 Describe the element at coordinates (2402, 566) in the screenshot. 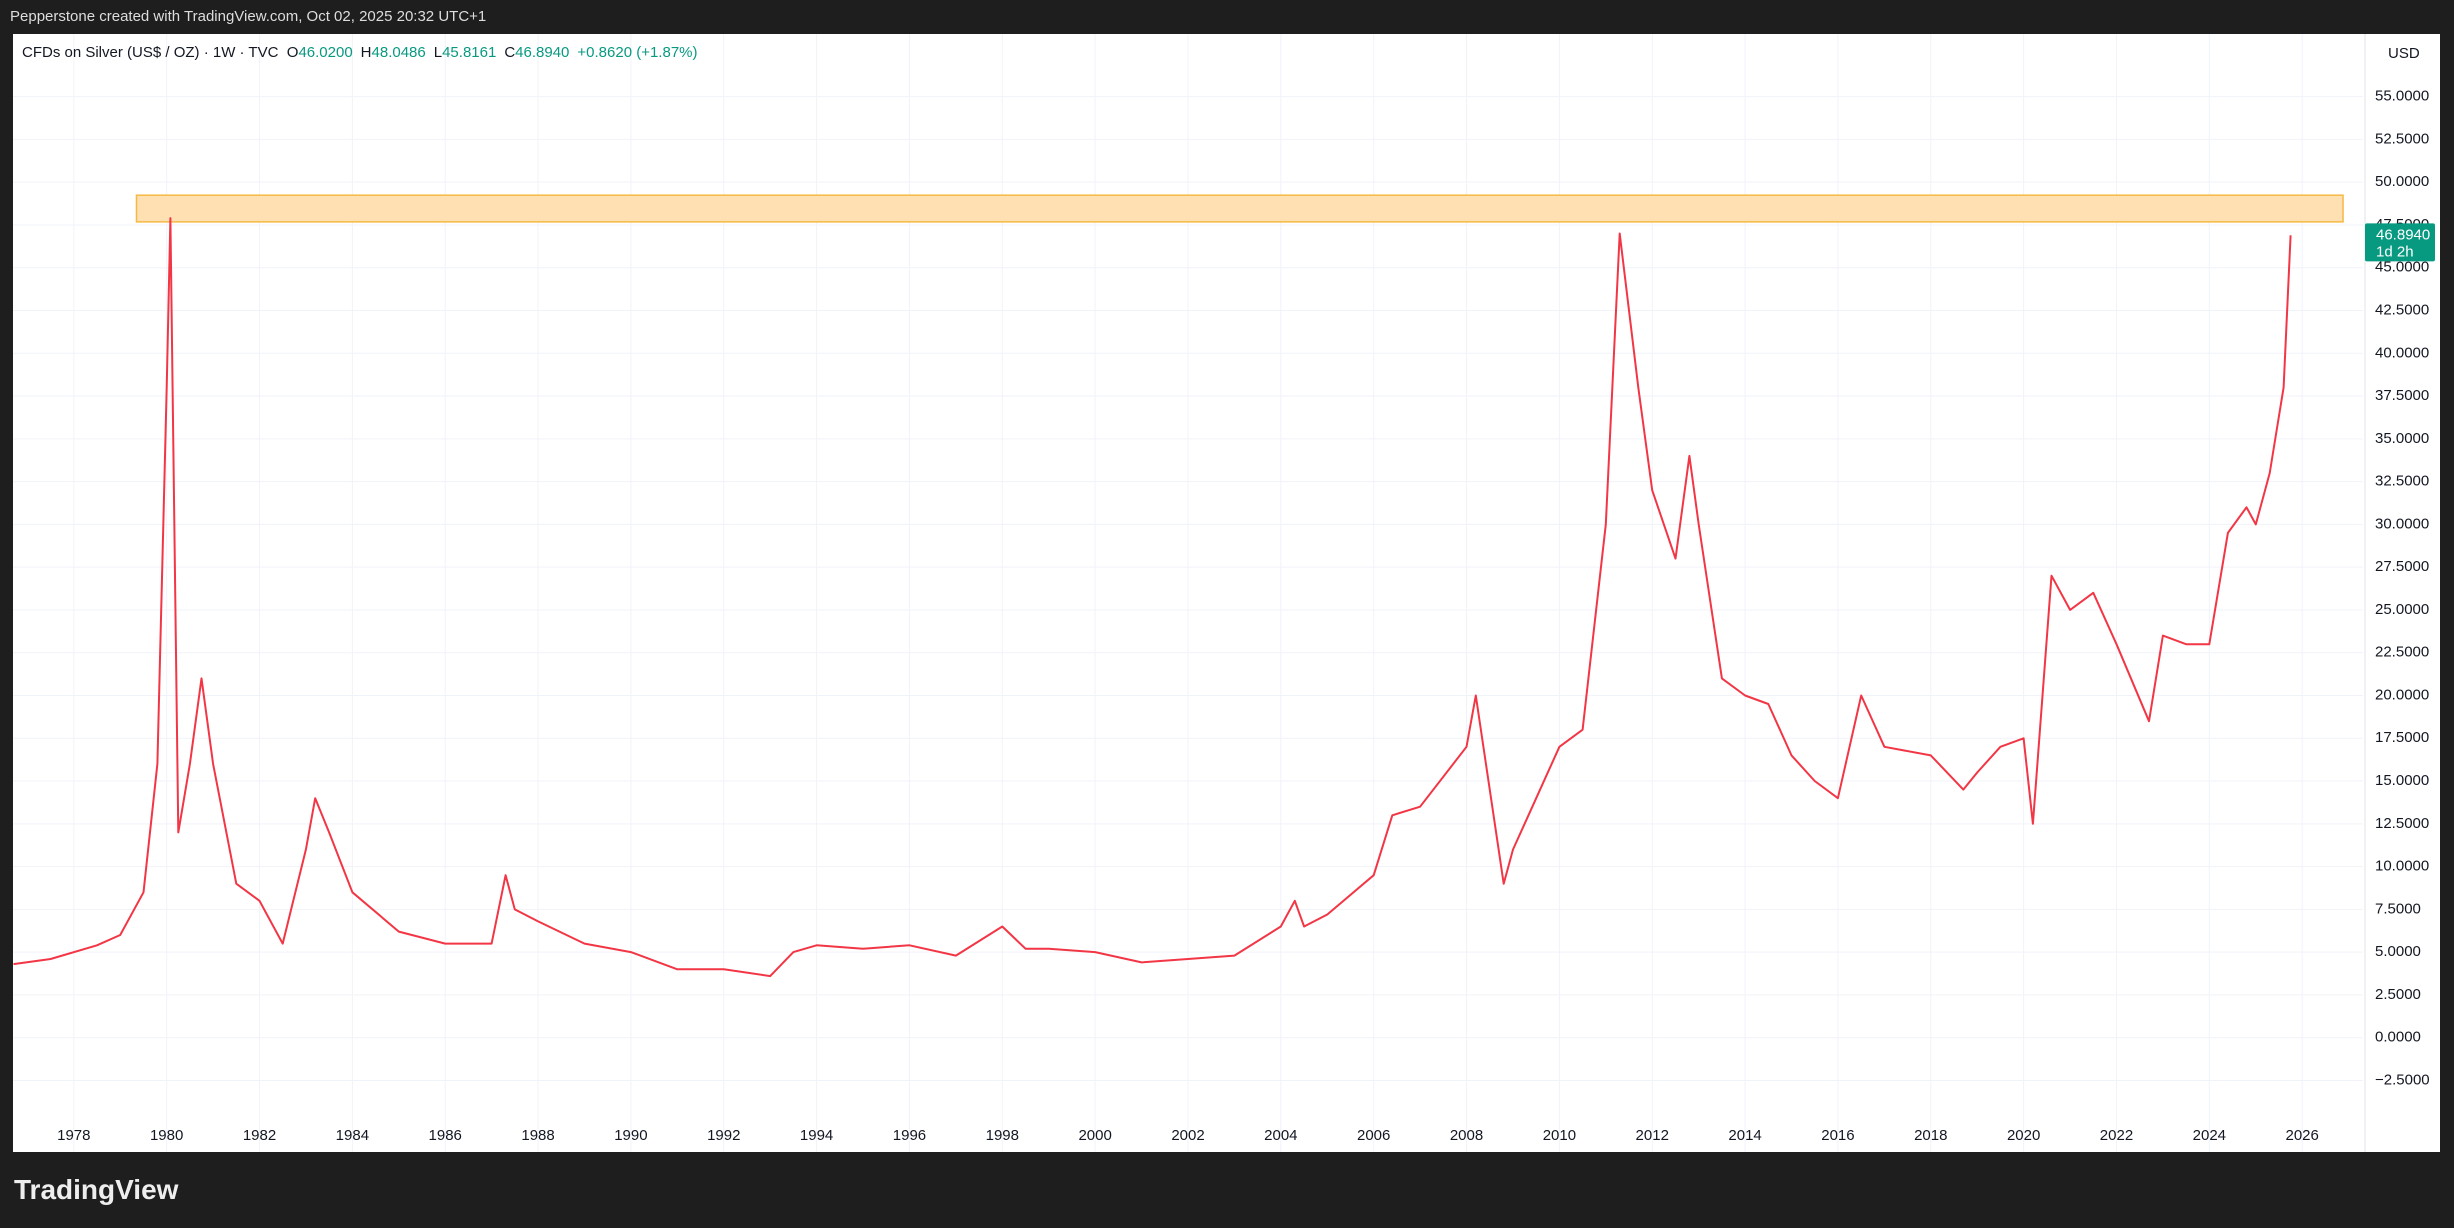

I see `y-tick-label: 27.5000` at that location.